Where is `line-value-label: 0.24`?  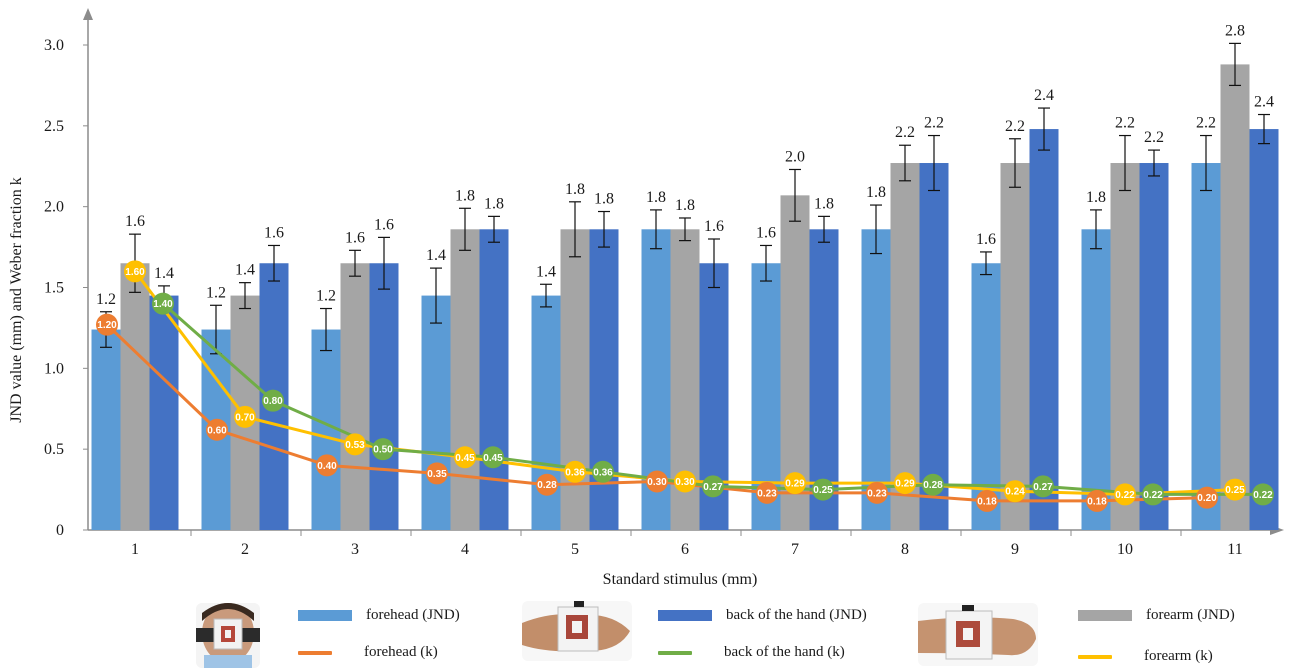
line-value-label: 0.24 is located at coordinates (1015, 492).